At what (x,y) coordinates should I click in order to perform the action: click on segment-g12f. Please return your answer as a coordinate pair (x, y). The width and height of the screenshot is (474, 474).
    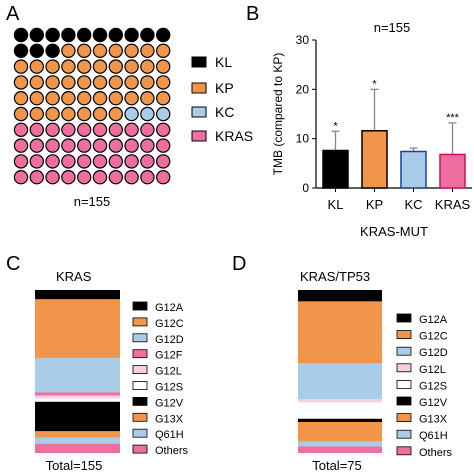
    Looking at the image, I should click on (77, 394).